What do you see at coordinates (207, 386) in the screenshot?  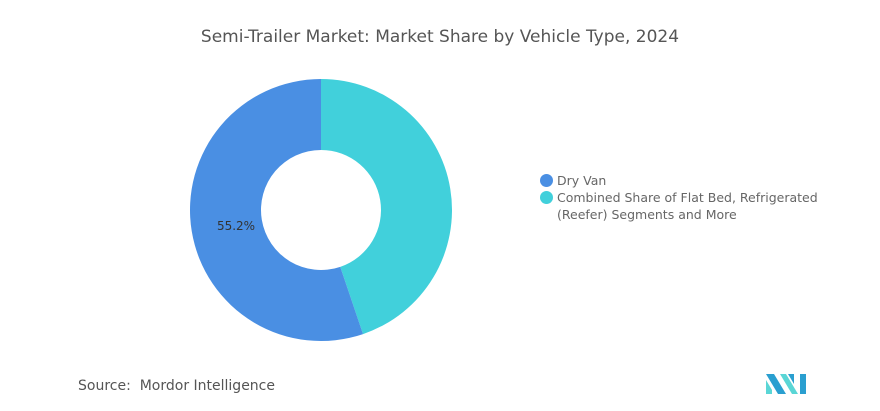 I see `source-value: Mordor Intelligence` at bounding box center [207, 386].